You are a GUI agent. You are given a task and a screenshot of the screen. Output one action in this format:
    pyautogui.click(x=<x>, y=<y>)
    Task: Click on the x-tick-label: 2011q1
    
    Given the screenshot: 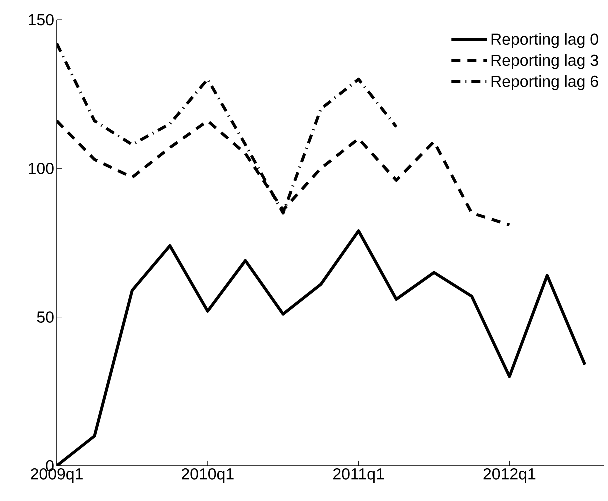 What is the action you would take?
    pyautogui.click(x=359, y=476)
    